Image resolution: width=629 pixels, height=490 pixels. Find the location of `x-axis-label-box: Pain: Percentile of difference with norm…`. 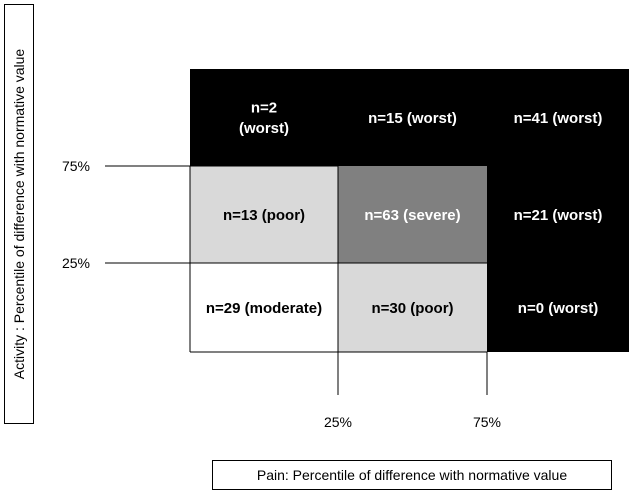

x-axis-label-box: Pain: Percentile of difference with norm… is located at coordinates (412, 475).